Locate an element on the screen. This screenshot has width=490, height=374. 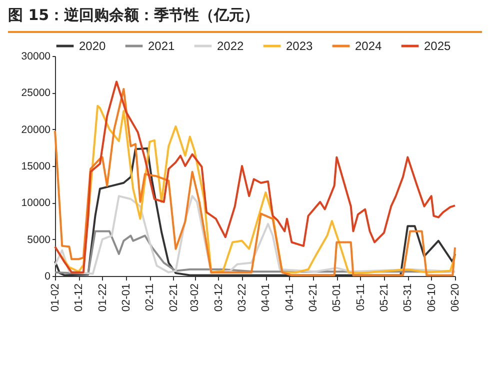
legend-label: 2022 is located at coordinates (230, 46).